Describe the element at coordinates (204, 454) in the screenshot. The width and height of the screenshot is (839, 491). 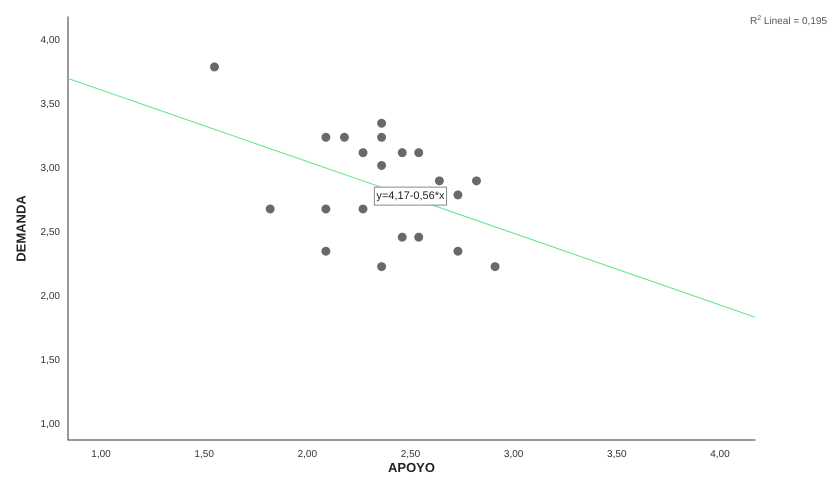
I see `x-tick-label: 1,50` at that location.